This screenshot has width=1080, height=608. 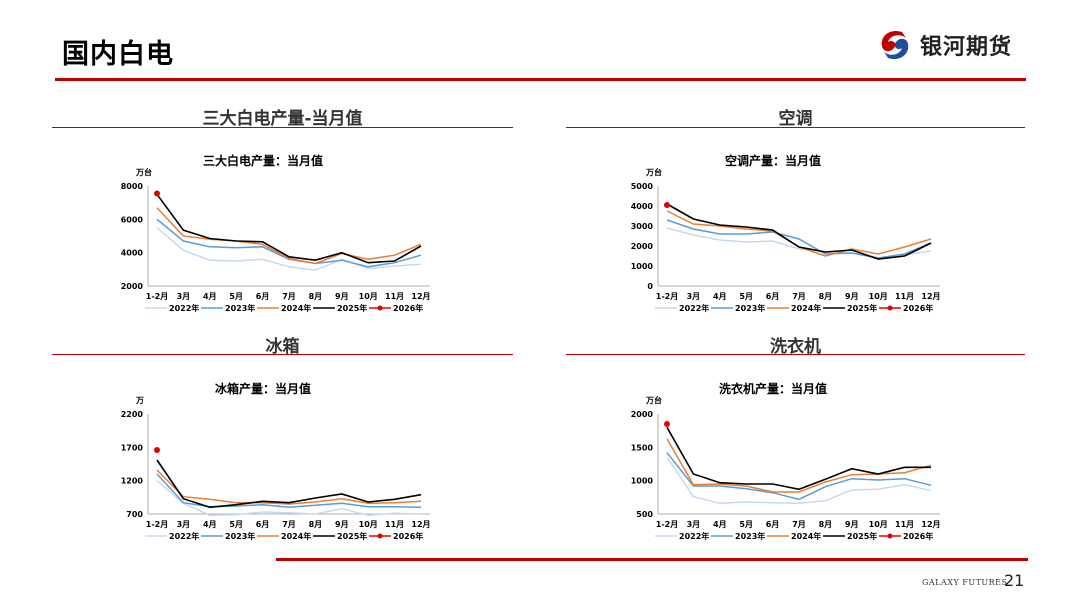 What do you see at coordinates (263, 160) in the screenshot?
I see `chart-title: 三大白电产量：当月值` at bounding box center [263, 160].